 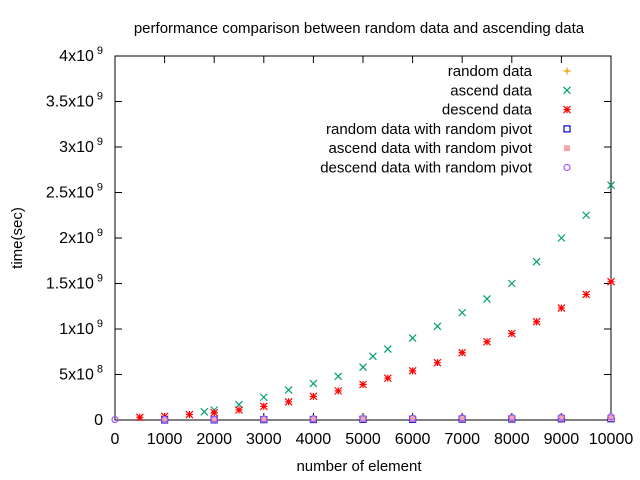 I want to click on x-tick-label: 0, so click(x=115, y=439).